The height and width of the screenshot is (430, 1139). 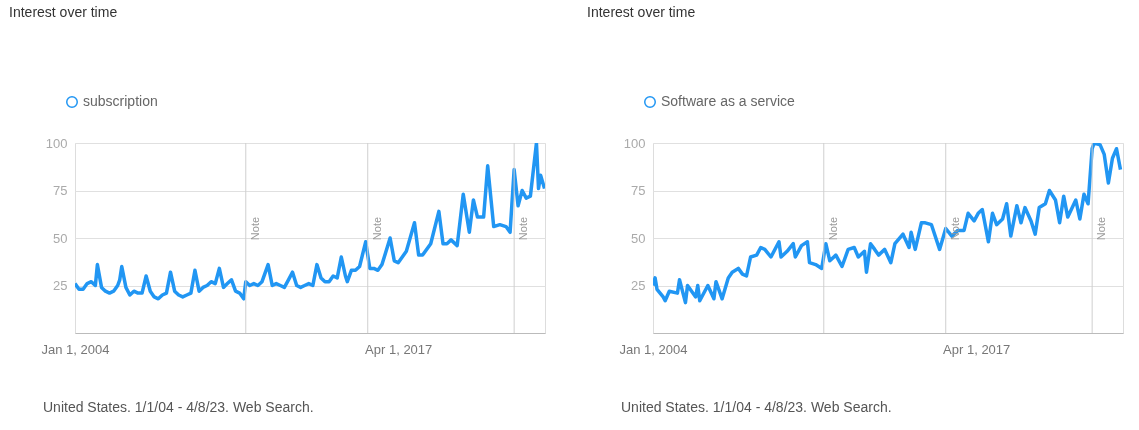 I want to click on legend-label: Software as a service, so click(x=728, y=101).